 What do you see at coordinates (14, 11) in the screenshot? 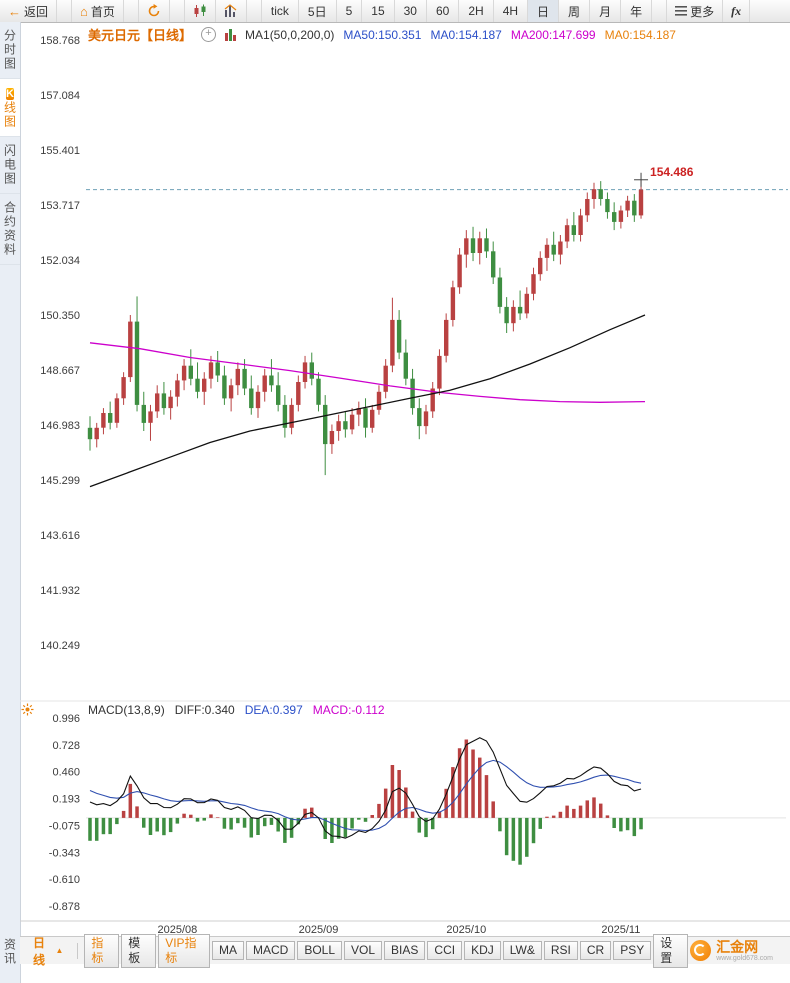
I see `back-icon: ←` at bounding box center [14, 11].